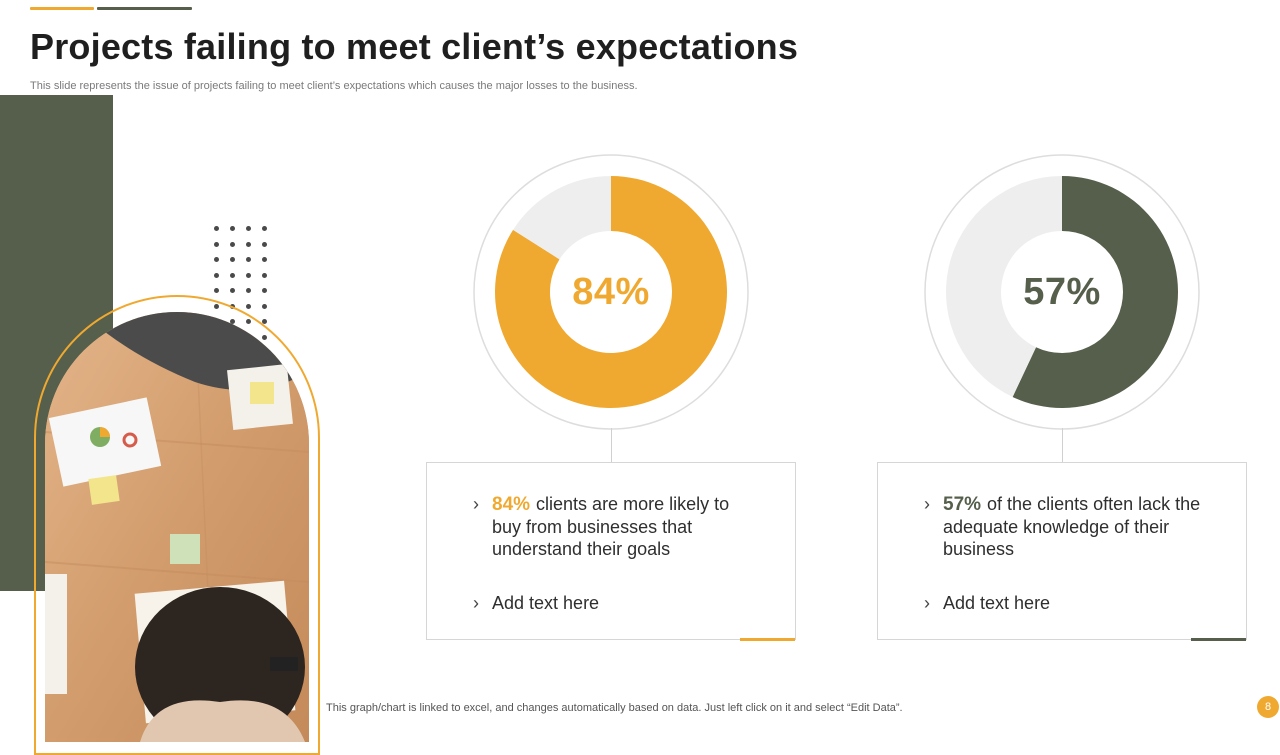  Describe the element at coordinates (511, 504) in the screenshot. I see `stat-percent: 84%` at that location.